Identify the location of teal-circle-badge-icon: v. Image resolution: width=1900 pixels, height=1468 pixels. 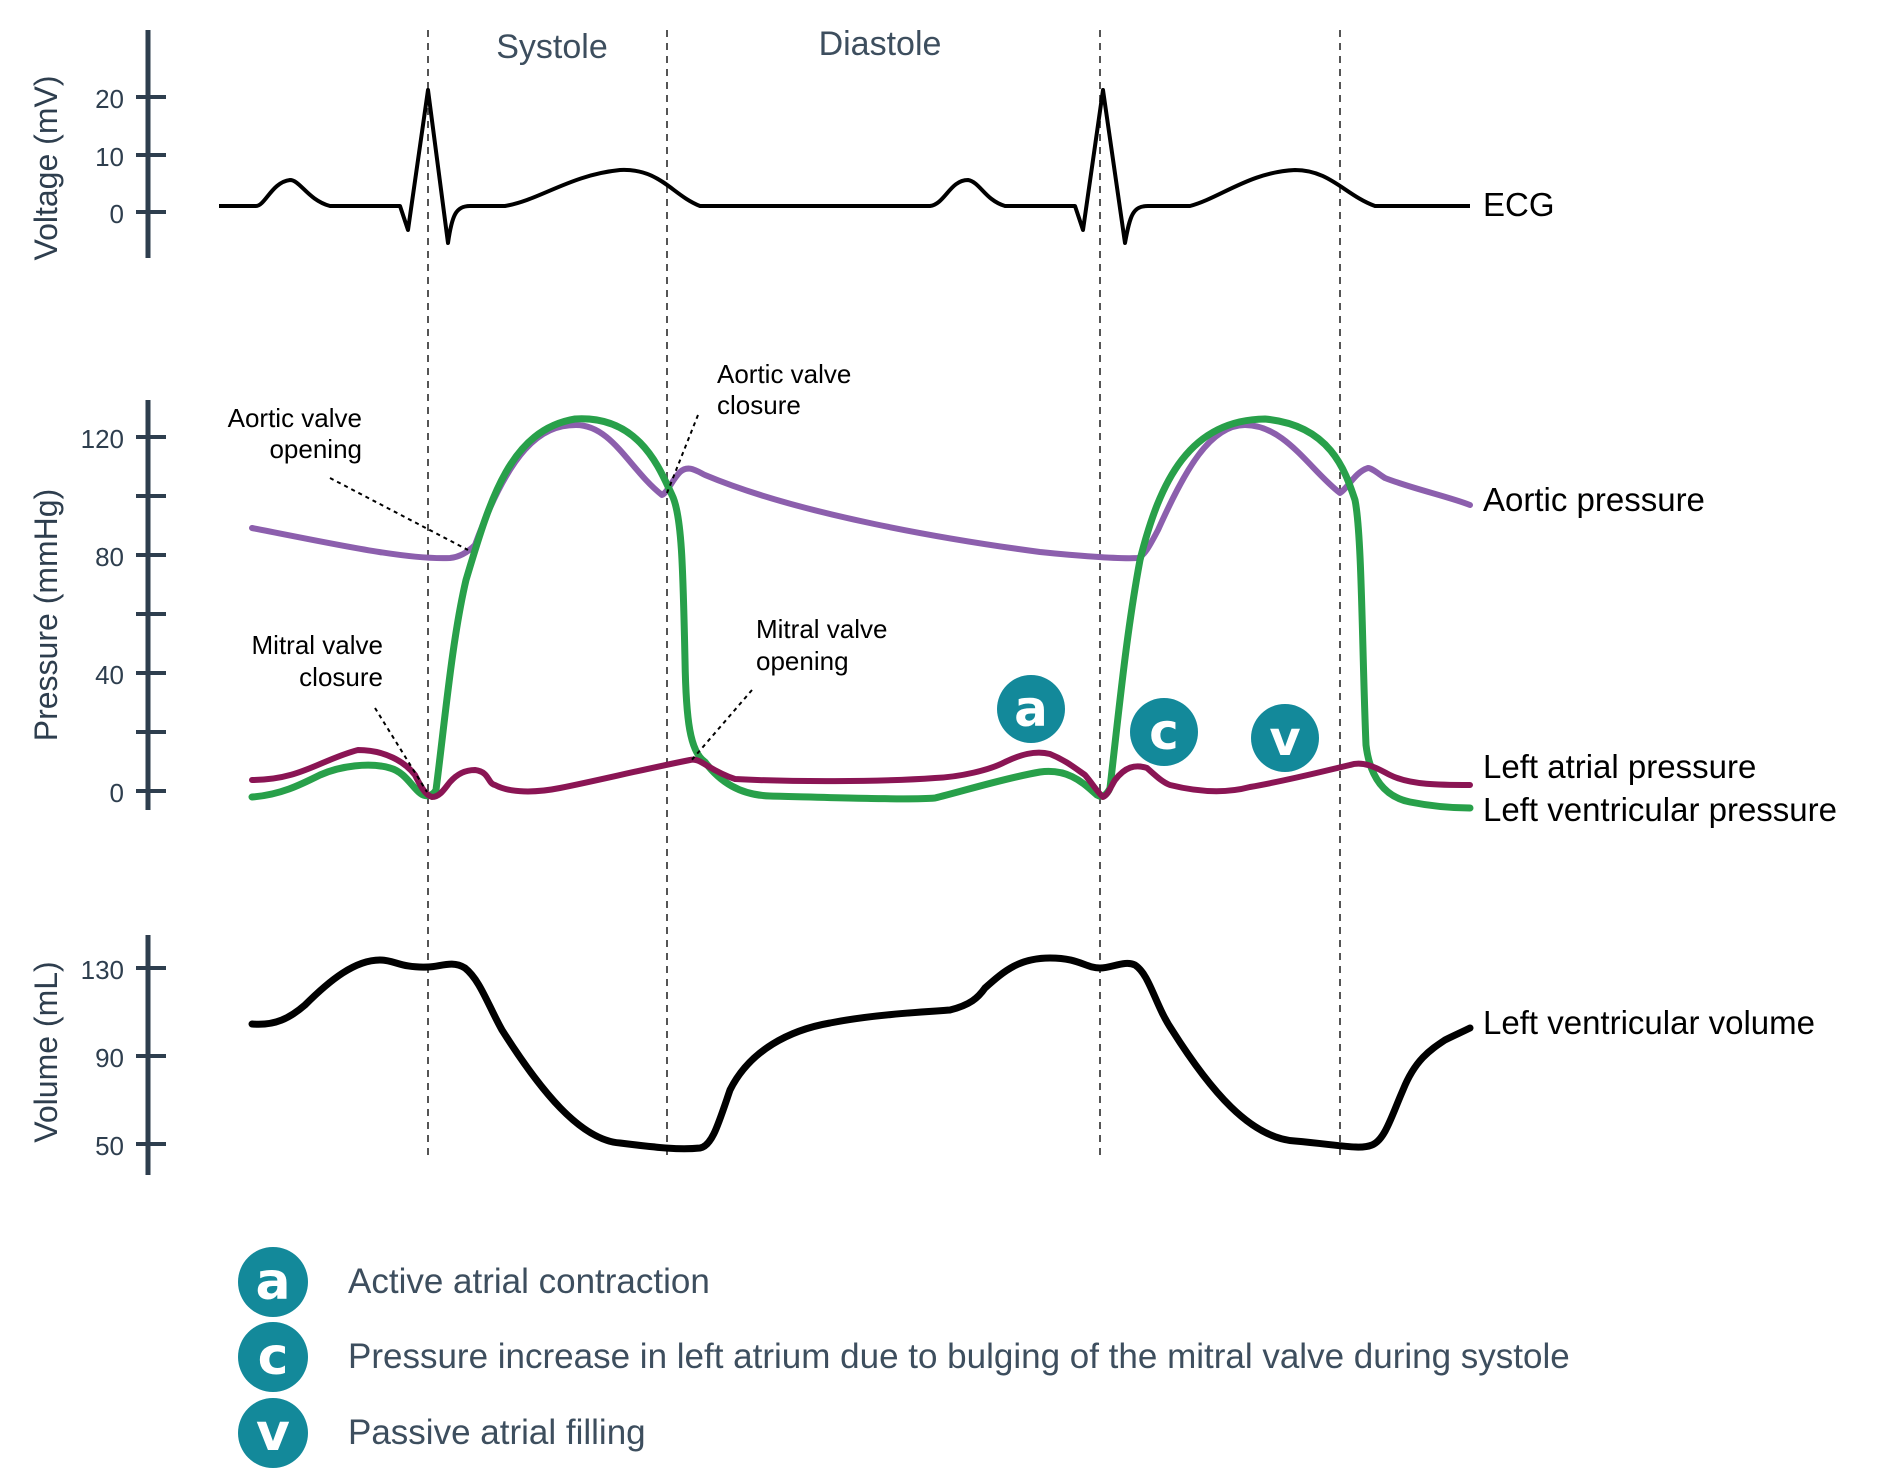
(273, 1433).